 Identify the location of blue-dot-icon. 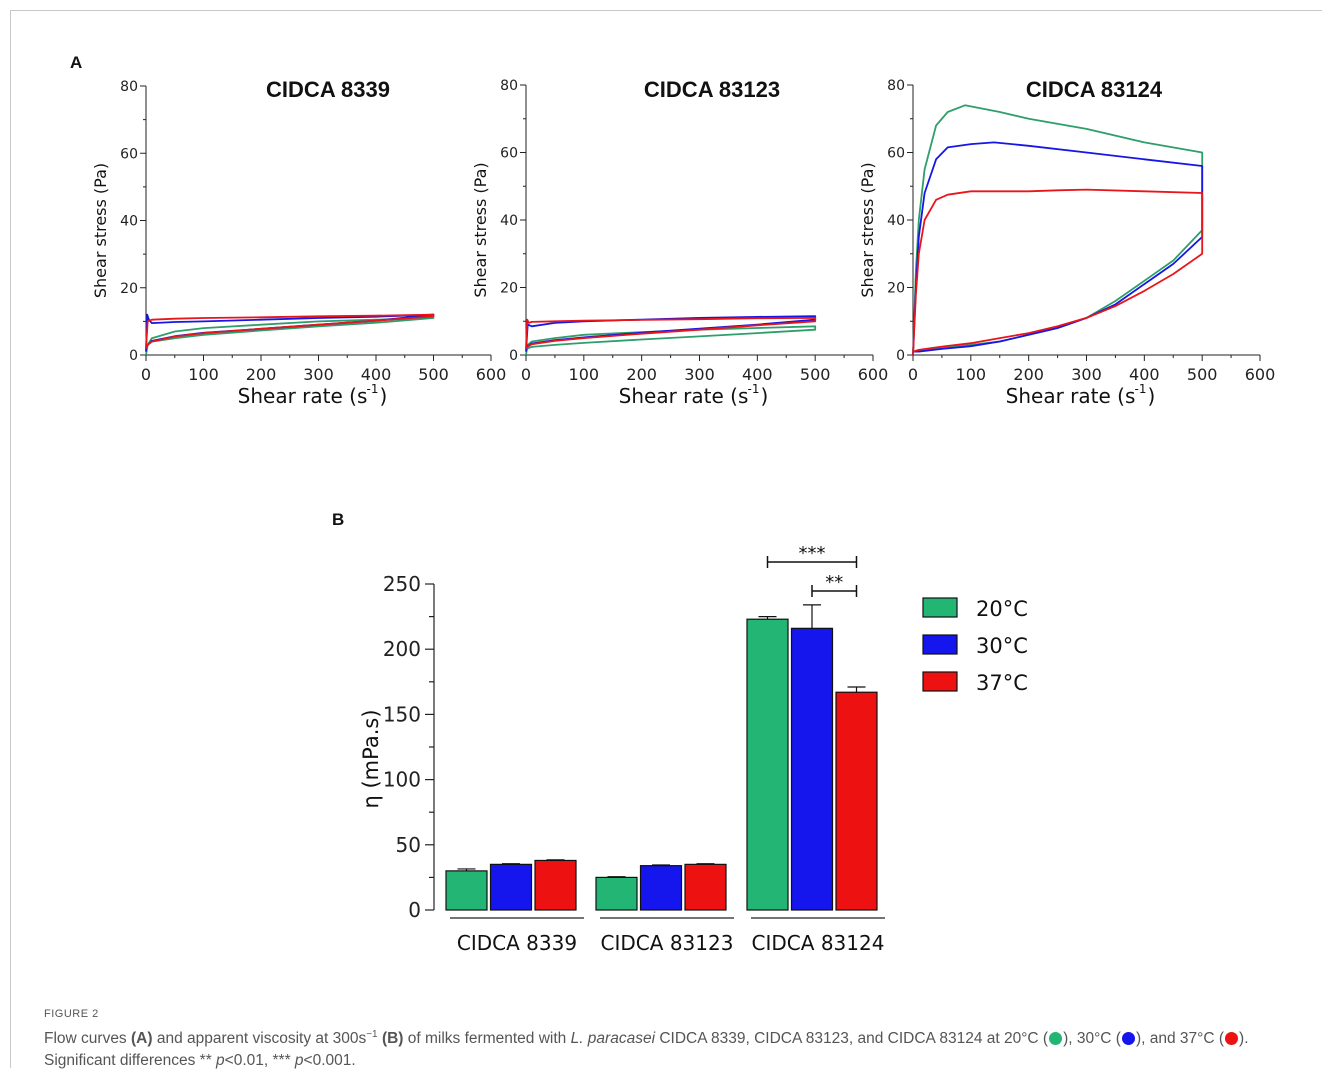
(1128, 1039).